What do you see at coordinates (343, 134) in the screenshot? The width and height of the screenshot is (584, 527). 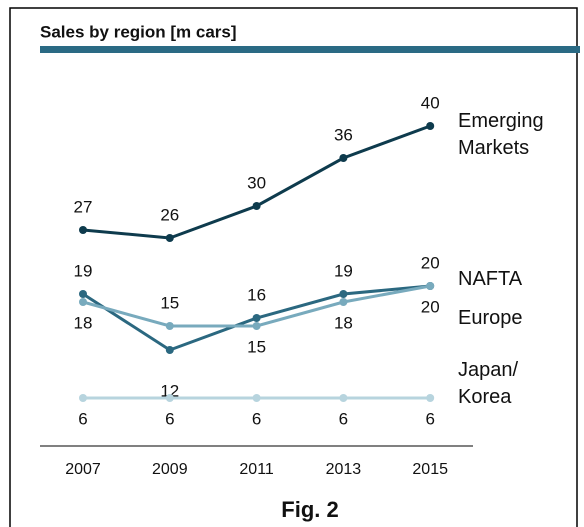 I see `data-label: 36` at bounding box center [343, 134].